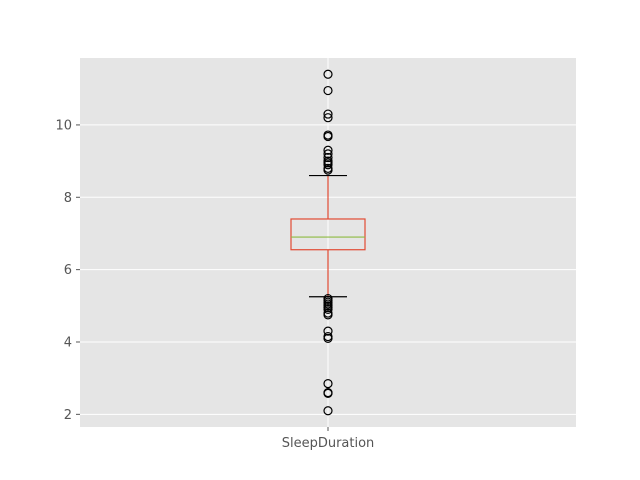 Image resolution: width=640 pixels, height=480 pixels. I want to click on y-tick-label: 8, so click(68, 198).